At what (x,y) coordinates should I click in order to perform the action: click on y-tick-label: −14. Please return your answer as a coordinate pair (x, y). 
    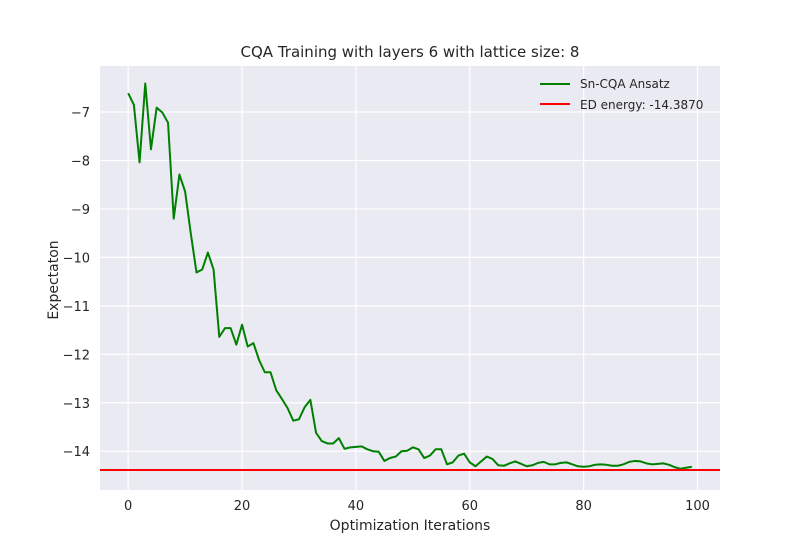
    Looking at the image, I should click on (76, 452).